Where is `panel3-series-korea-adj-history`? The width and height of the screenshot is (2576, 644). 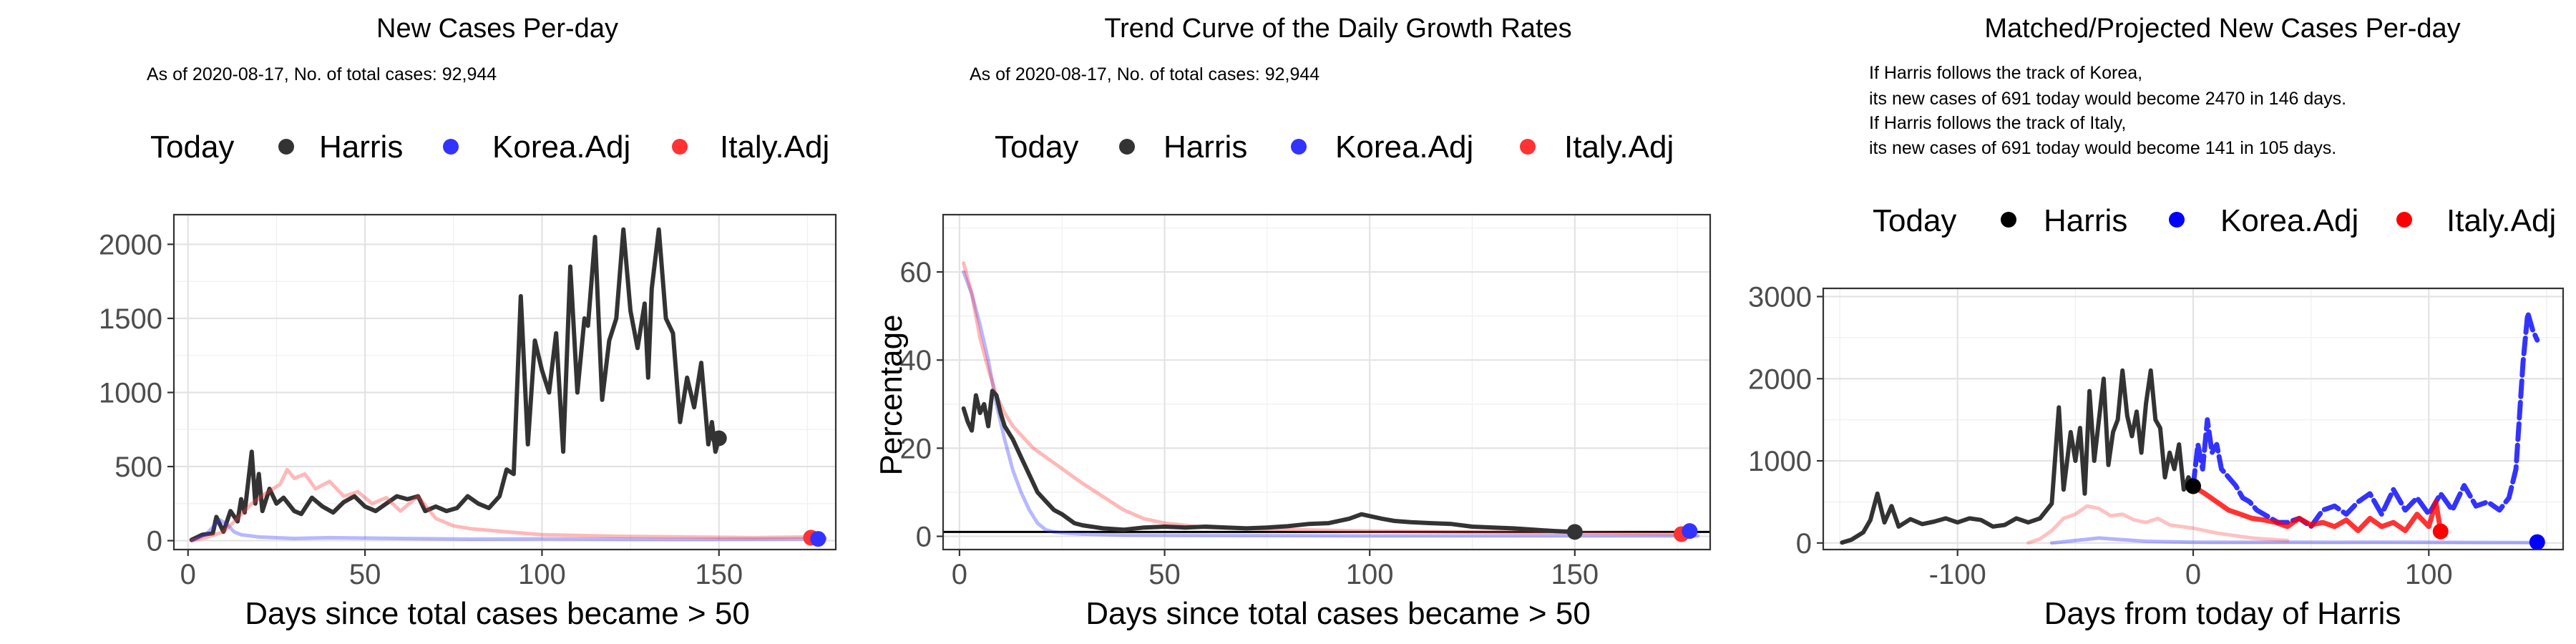 panel3-series-korea-adj-history is located at coordinates (2294, 540).